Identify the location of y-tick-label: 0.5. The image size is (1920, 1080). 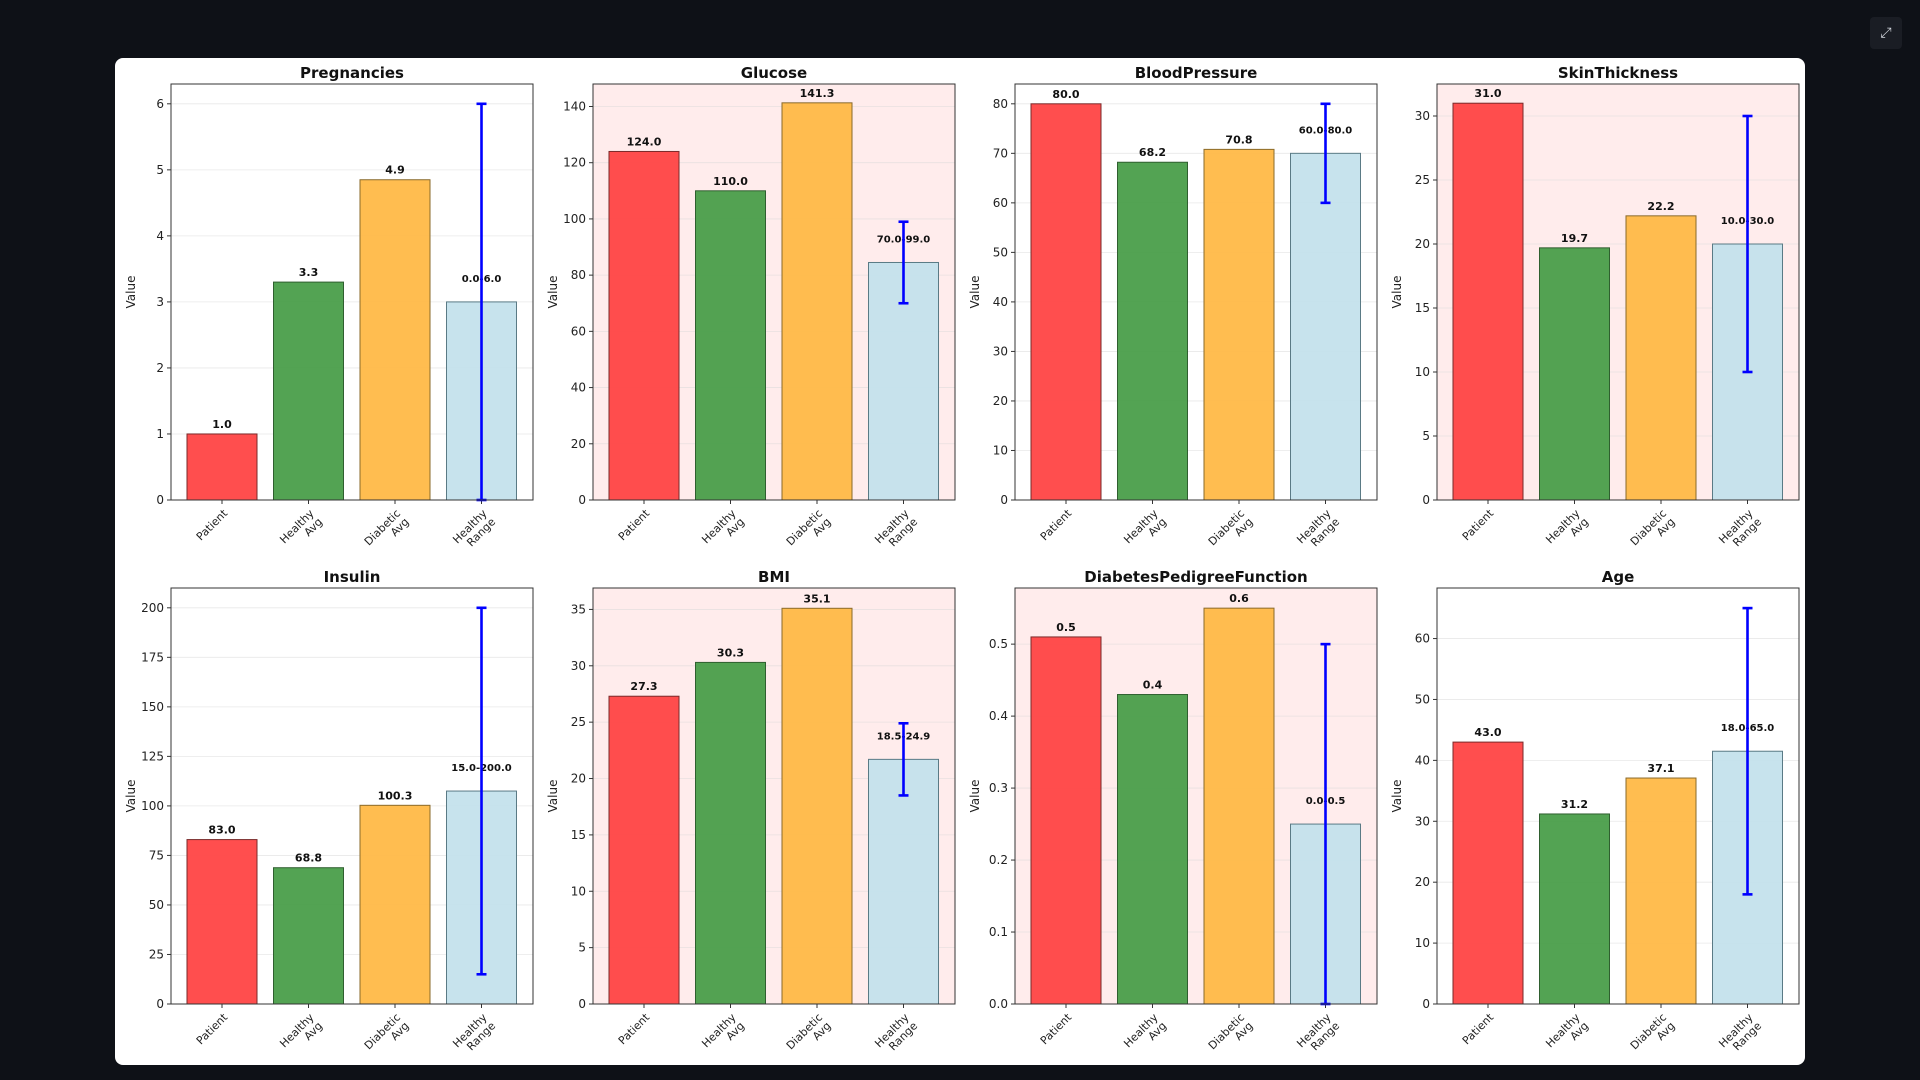
(998, 644).